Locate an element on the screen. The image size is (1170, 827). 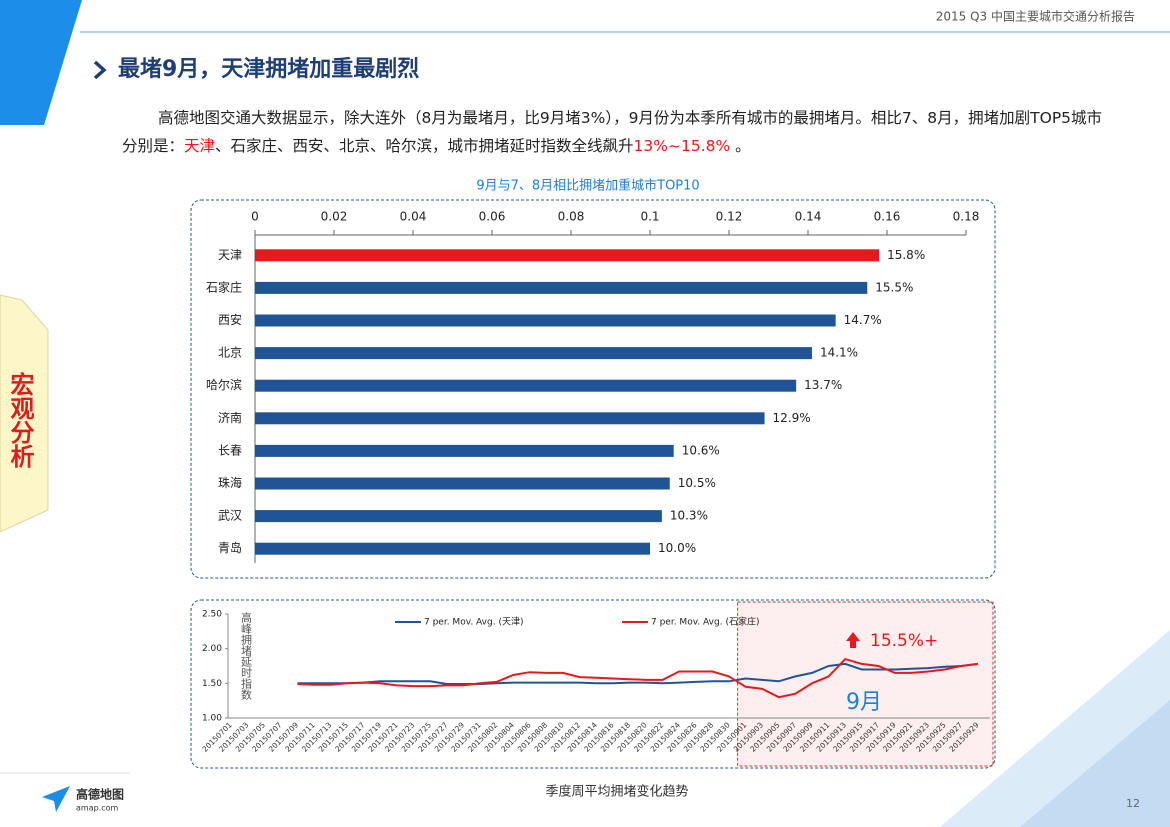
data-label: 15.5% is located at coordinates (894, 287).